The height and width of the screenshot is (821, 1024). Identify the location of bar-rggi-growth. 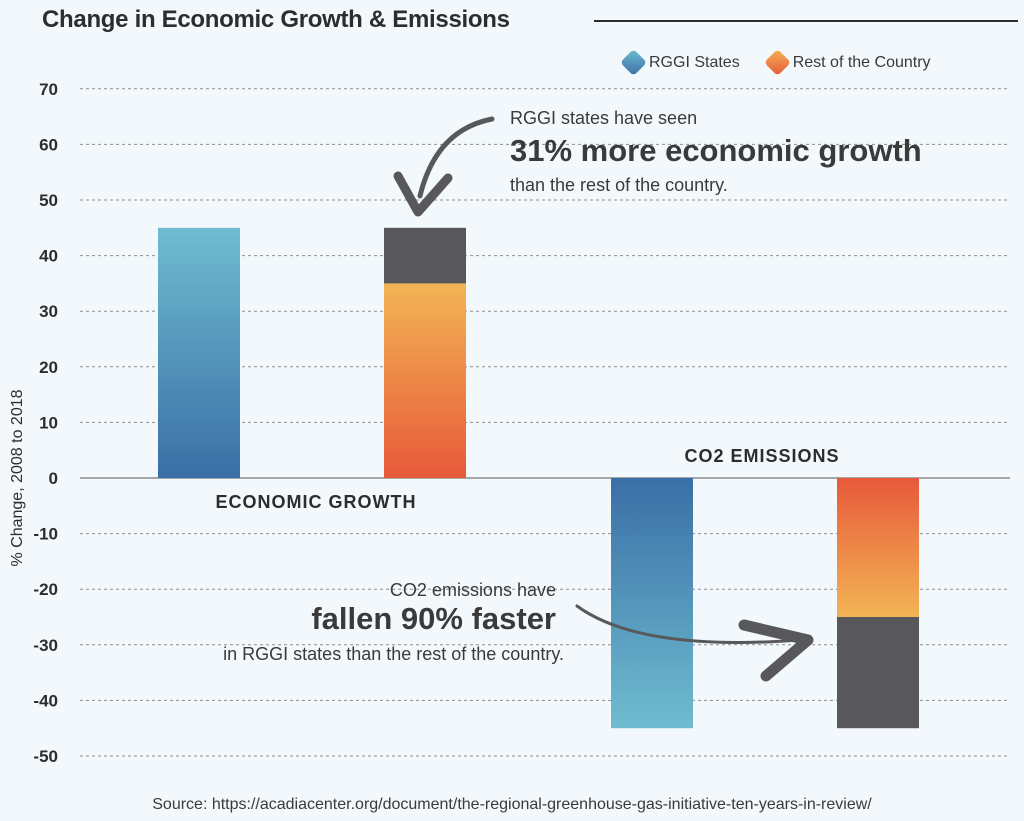
(199, 352).